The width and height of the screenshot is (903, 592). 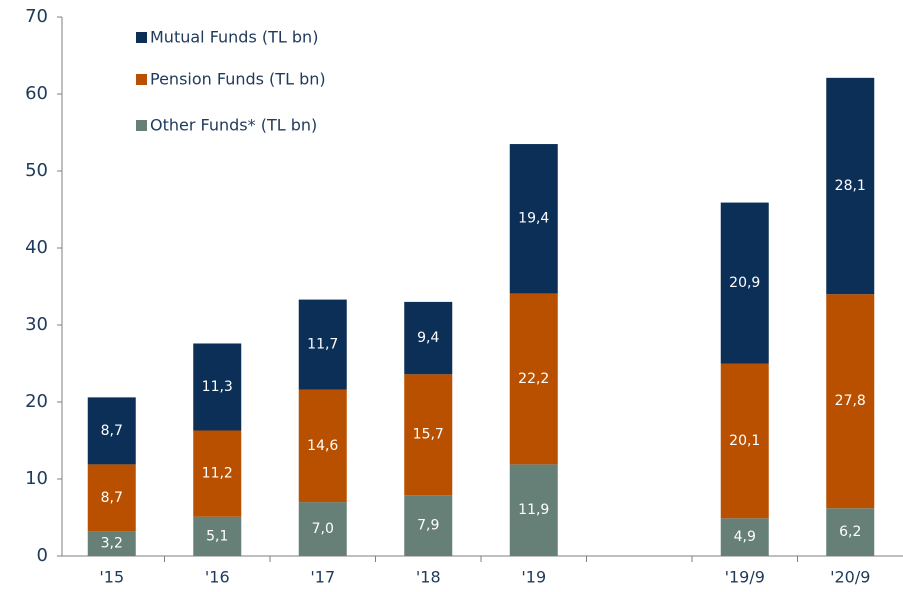 I want to click on value-label: 3,2, so click(x=112, y=544).